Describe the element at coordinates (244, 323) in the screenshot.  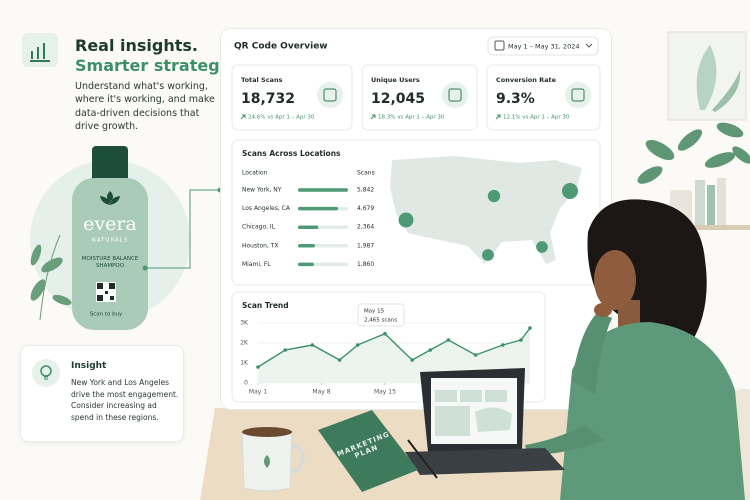
I see `y-tick-label: 3K` at that location.